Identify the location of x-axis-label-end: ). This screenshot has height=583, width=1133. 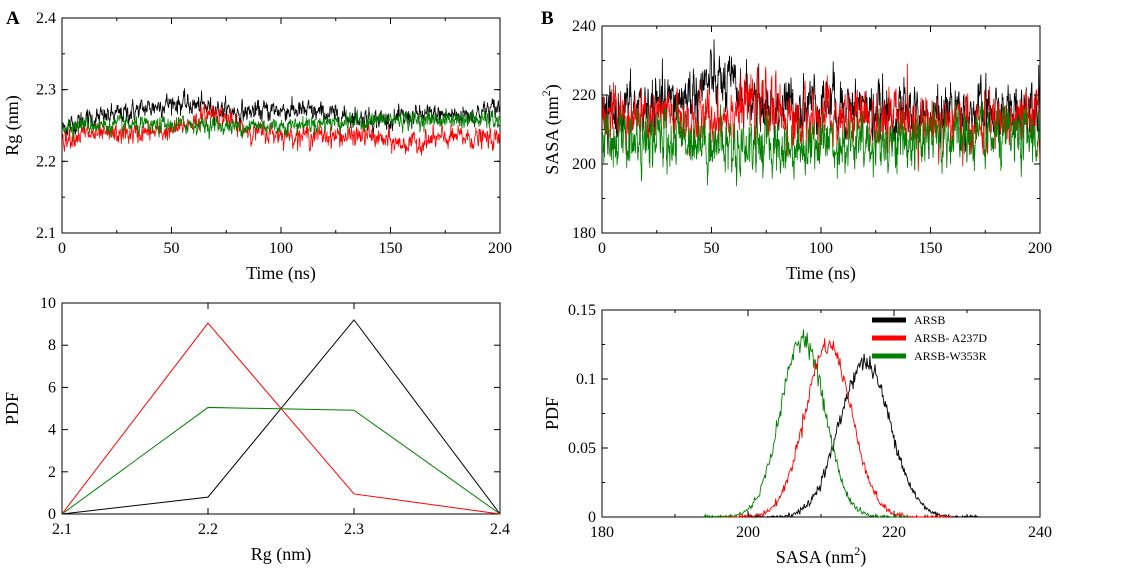
(863, 557).